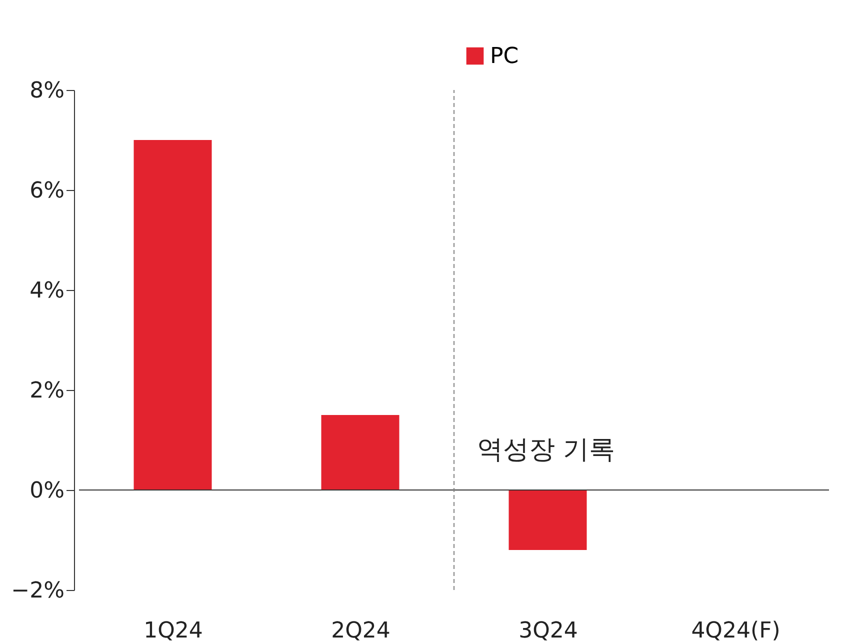  What do you see at coordinates (47, 291) in the screenshot?
I see `y-tick-label: 4%` at bounding box center [47, 291].